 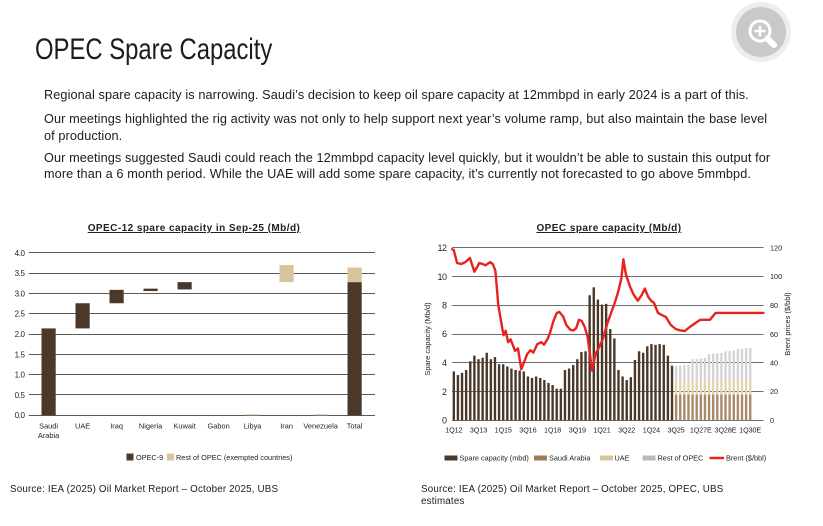 What do you see at coordinates (444, 392) in the screenshot?
I see `svg-text: 2` at bounding box center [444, 392].